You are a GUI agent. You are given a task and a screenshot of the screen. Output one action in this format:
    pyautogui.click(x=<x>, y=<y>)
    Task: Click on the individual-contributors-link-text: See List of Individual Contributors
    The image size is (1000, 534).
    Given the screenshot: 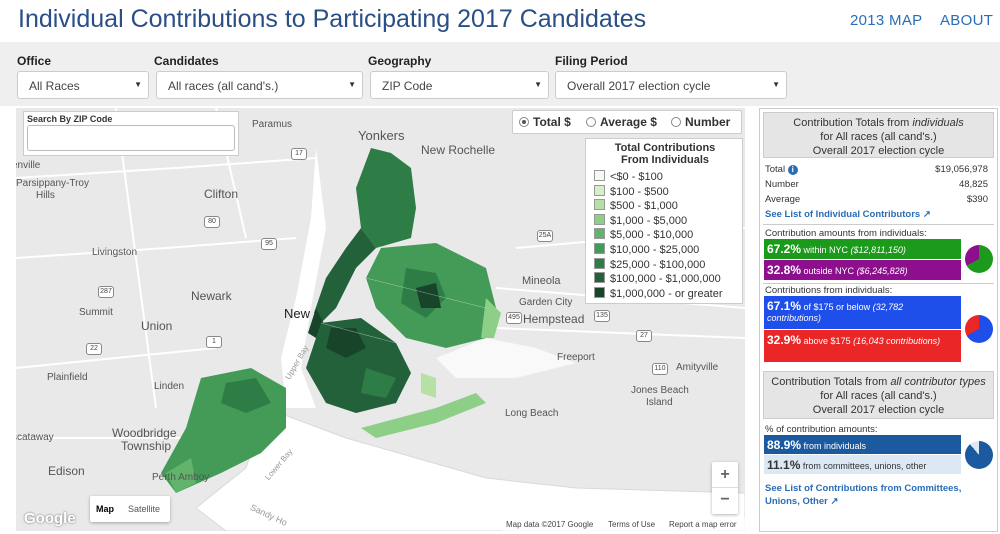 What is the action you would take?
    pyautogui.click(x=843, y=214)
    